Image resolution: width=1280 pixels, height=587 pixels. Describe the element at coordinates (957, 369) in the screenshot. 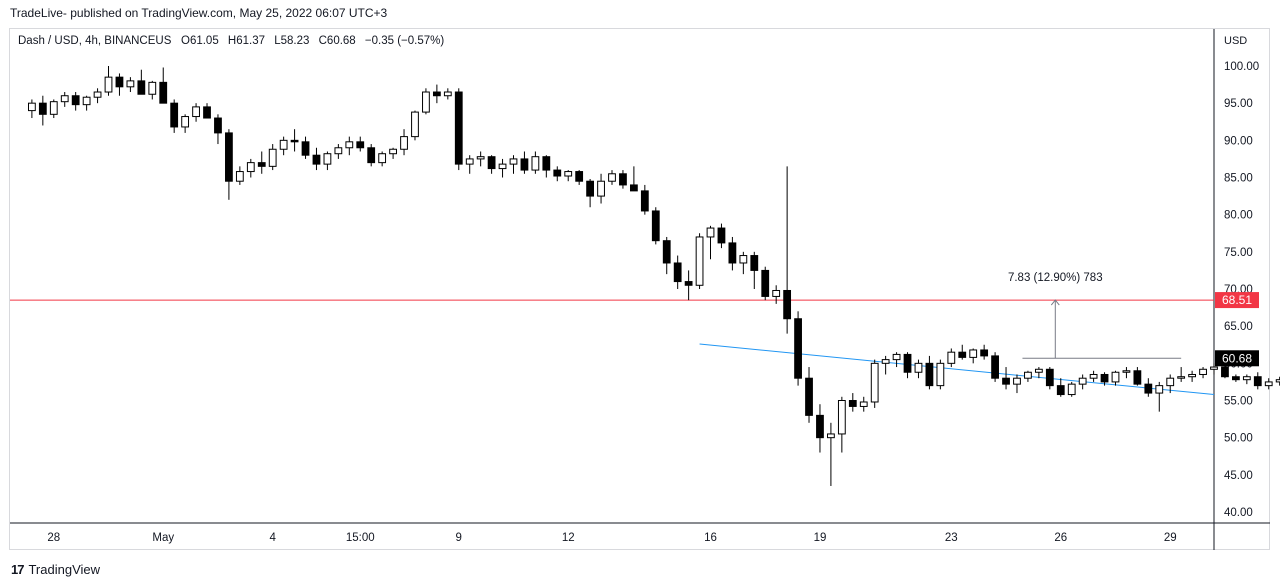

I see `trend-line` at that location.